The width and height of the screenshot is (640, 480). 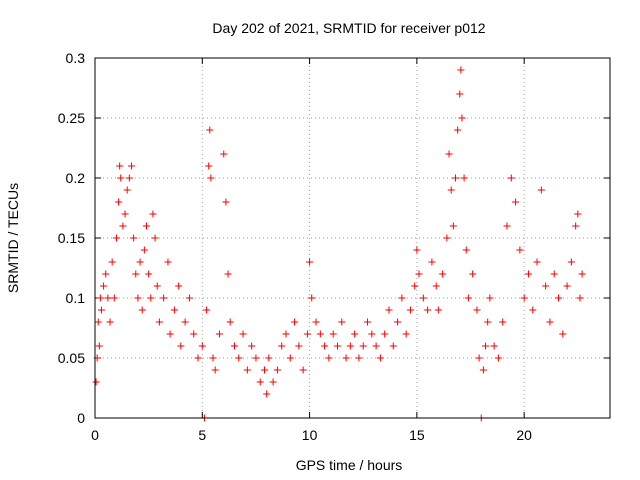 What do you see at coordinates (76, 58) in the screenshot?
I see `y-tick-label: 0.3` at bounding box center [76, 58].